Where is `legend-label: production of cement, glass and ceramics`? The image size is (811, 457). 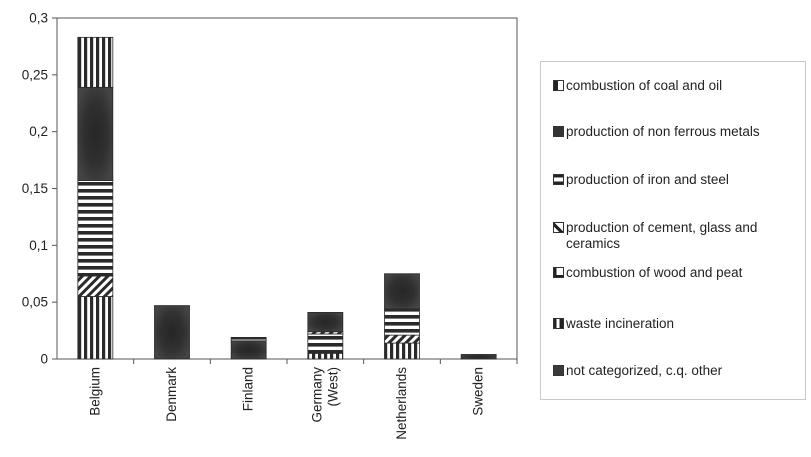
legend-label: production of cement, glass and ceramics is located at coordinates (662, 235).